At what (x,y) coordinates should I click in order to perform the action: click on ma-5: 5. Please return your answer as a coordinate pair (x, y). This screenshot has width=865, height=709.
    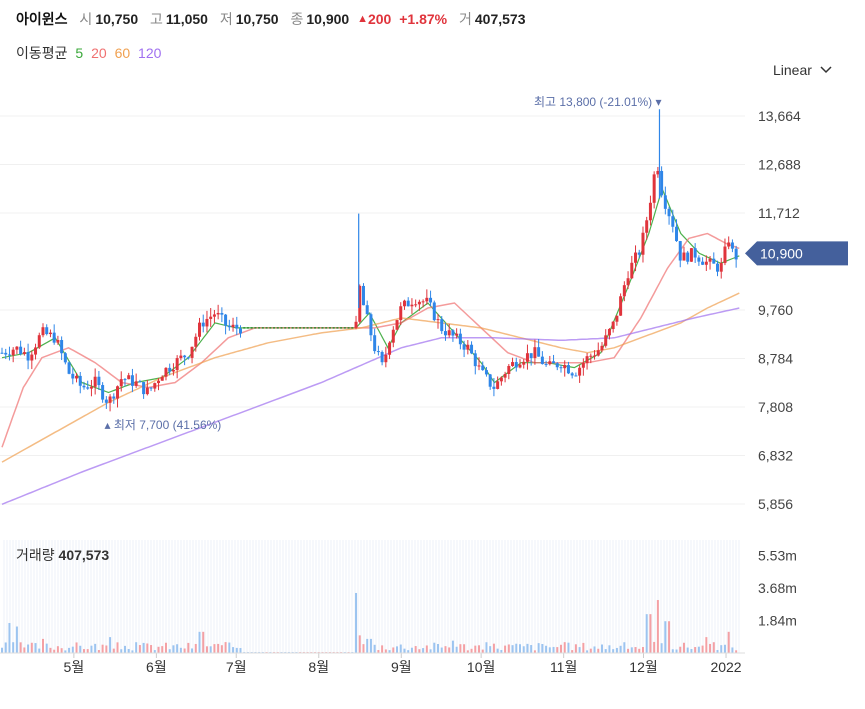
    Looking at the image, I should click on (79, 53).